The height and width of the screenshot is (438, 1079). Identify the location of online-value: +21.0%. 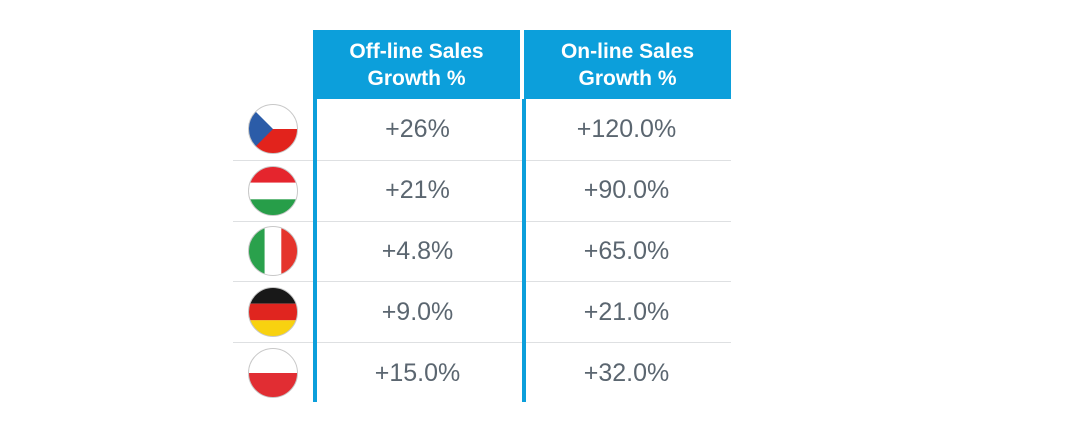
(626, 311).